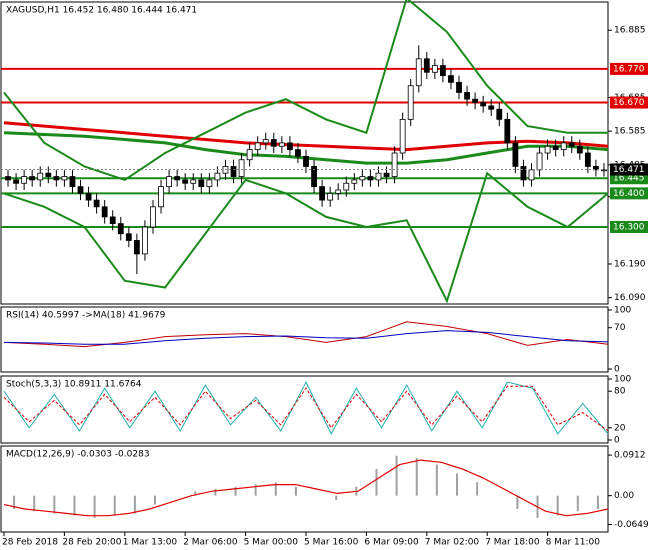  What do you see at coordinates (74, 385) in the screenshot?
I see `panel-title: Stoch(5,3,3) 10.8911 11.6764` at bounding box center [74, 385].